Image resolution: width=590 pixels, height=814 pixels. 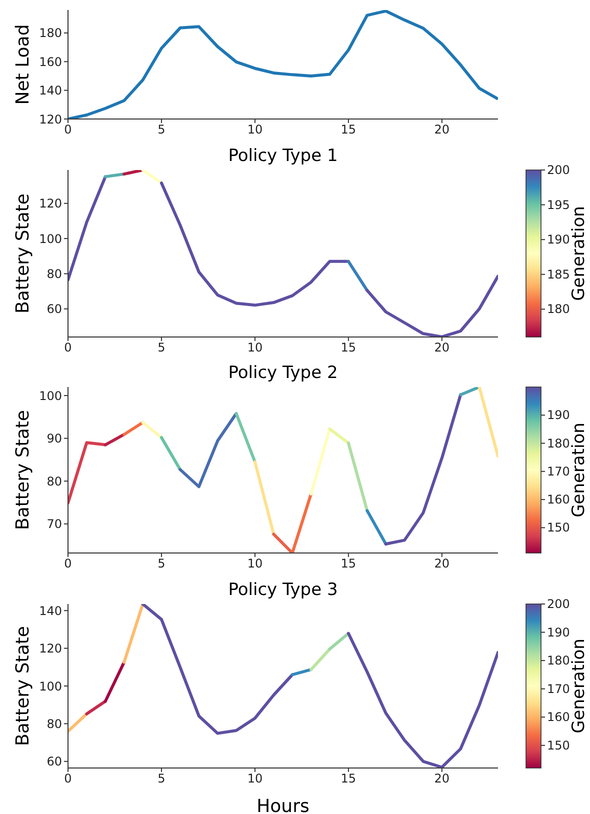 What do you see at coordinates (283, 805) in the screenshot?
I see `x-axis-title: Hours` at bounding box center [283, 805].